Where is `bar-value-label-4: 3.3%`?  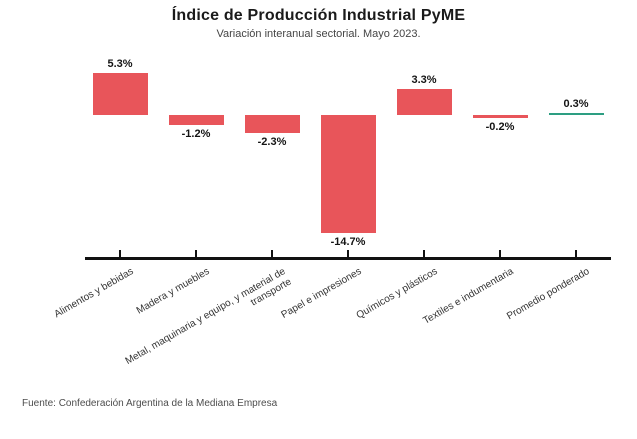 bar-value-label-4: 3.3% is located at coordinates (424, 79).